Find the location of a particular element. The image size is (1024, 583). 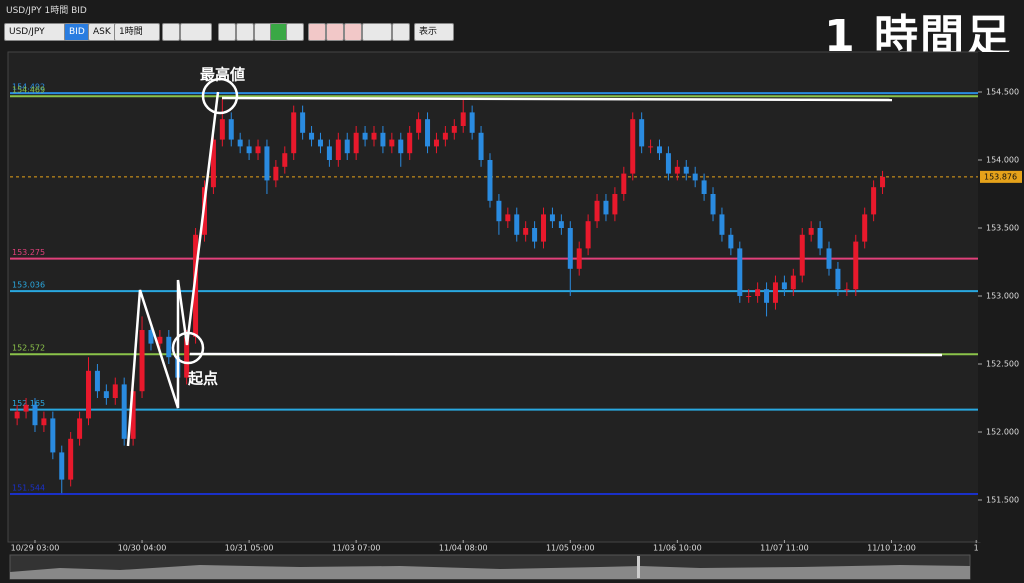

x-tick-label: 11/05 09:00 is located at coordinates (570, 548).